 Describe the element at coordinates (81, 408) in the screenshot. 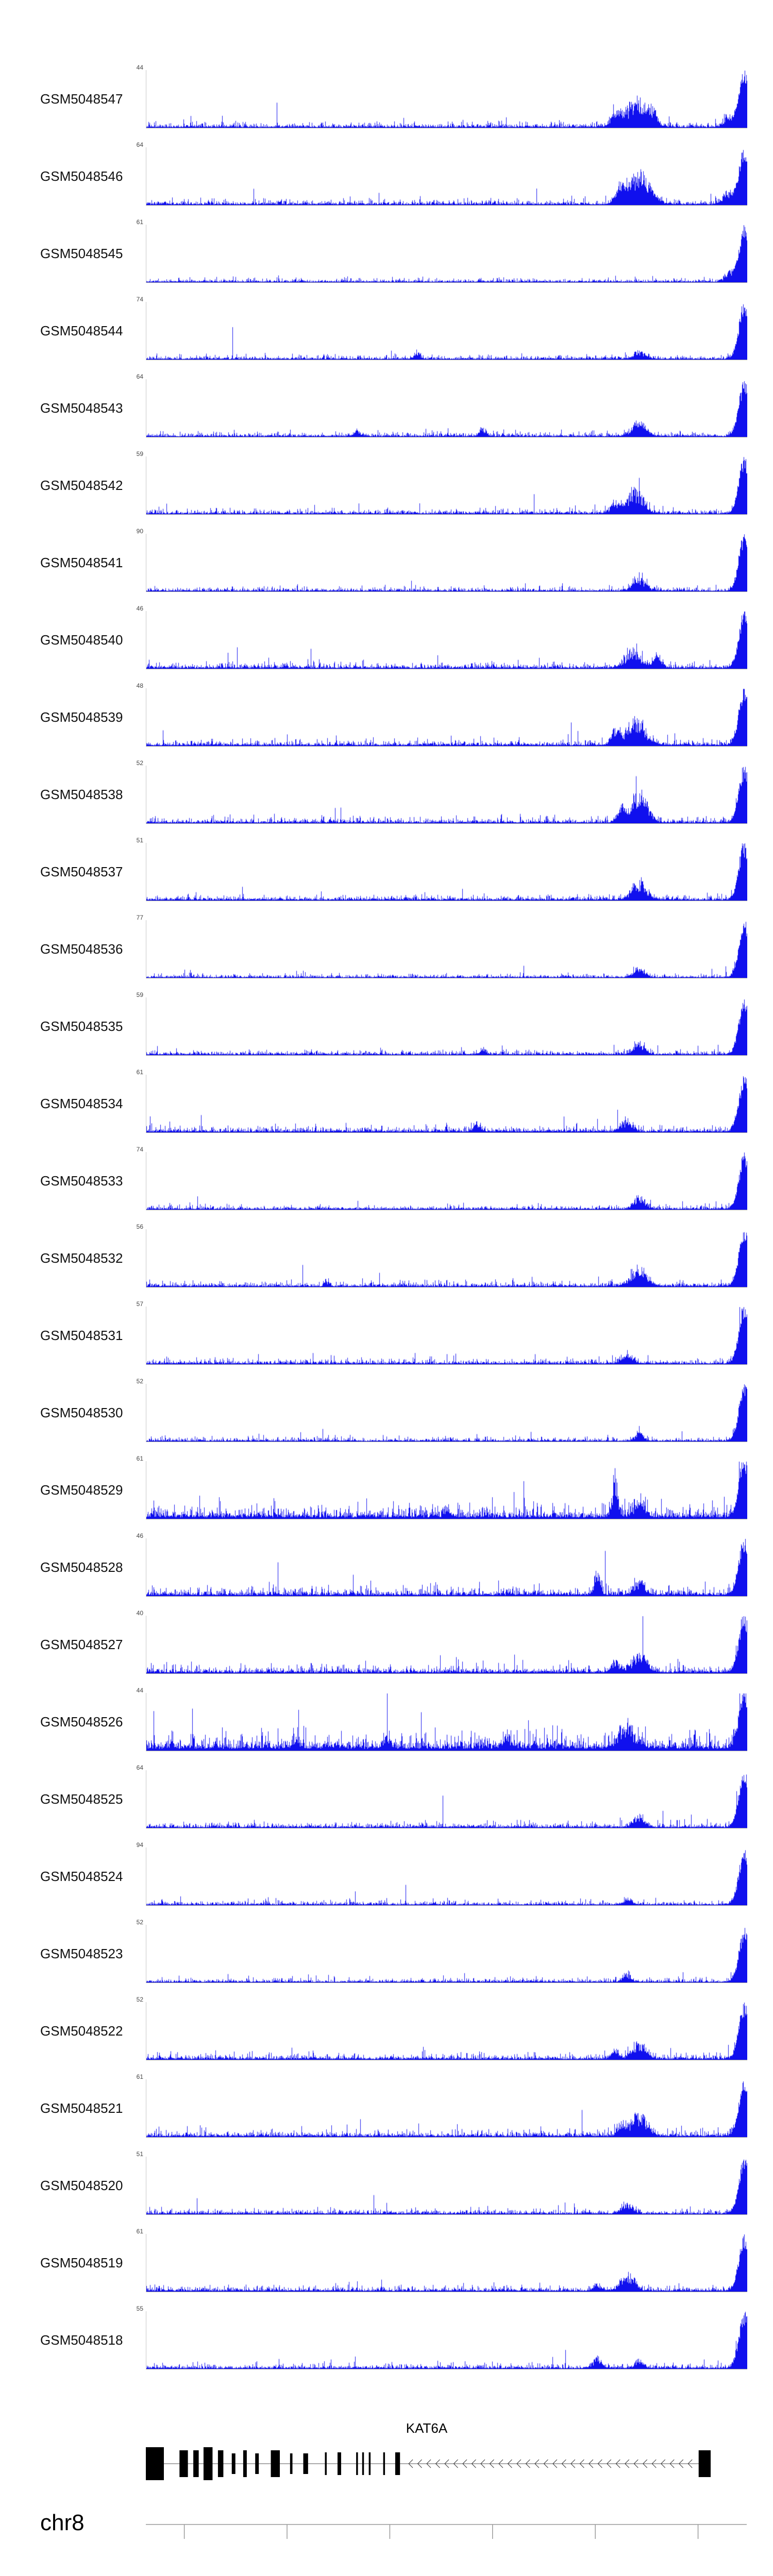

I see `track-label: GSM5048543` at that location.